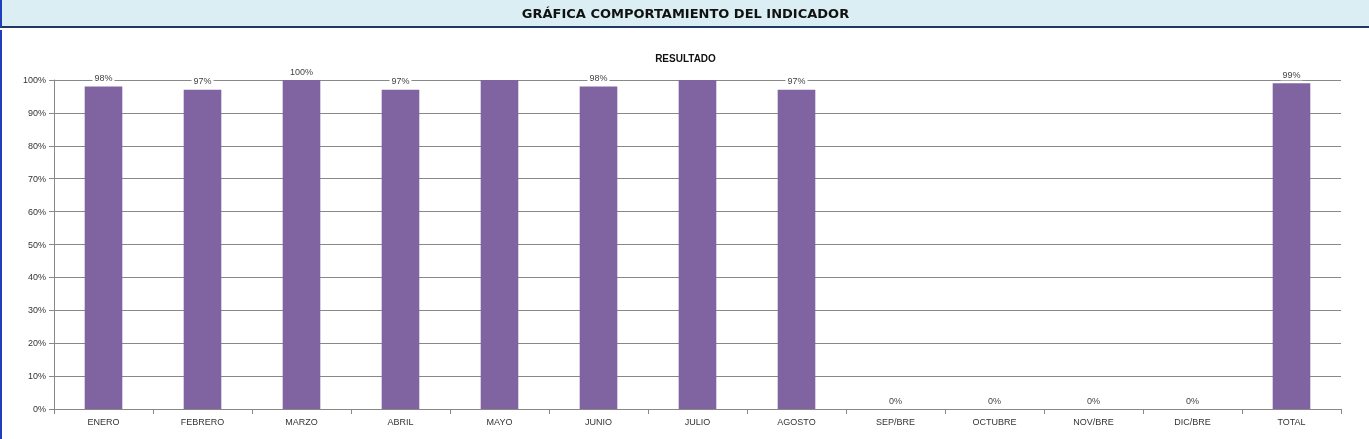 The image size is (1369, 439). Describe the element at coordinates (684, 14) in the screenshot. I see `chart-title: GRÁFICA COMPORTAMIENTO DEL INDICADOR` at that location.